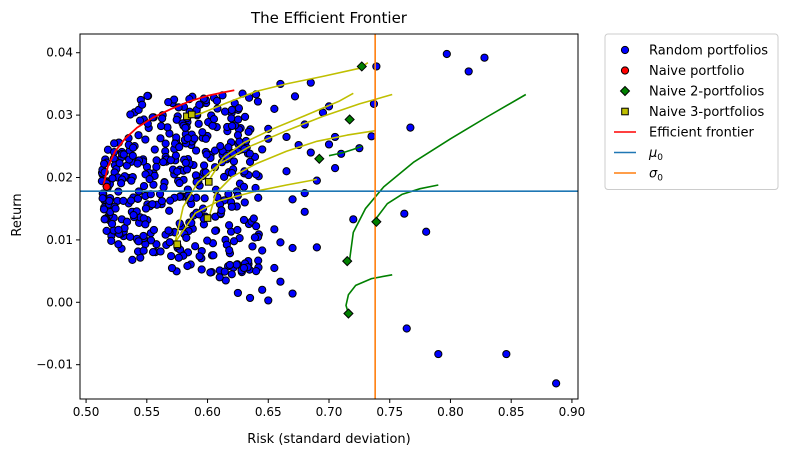  I want to click on legend-marker-square, so click(625, 111).